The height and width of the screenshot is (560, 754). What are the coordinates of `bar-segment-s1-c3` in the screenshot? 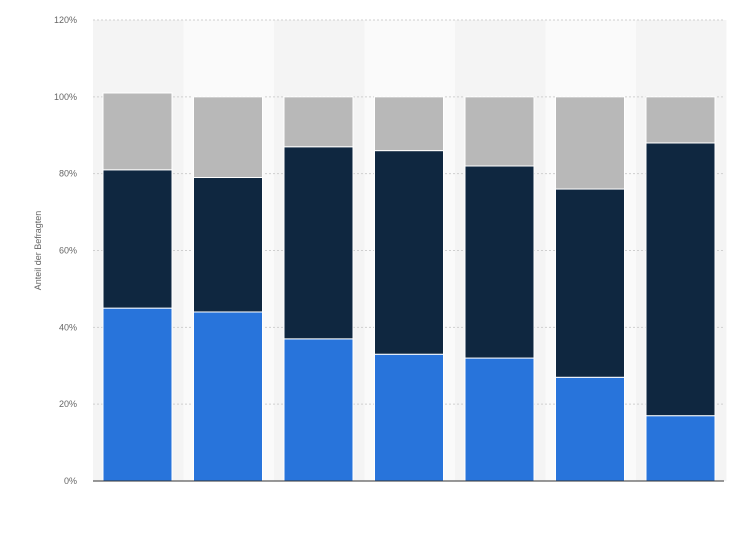 It's located at (318, 410).